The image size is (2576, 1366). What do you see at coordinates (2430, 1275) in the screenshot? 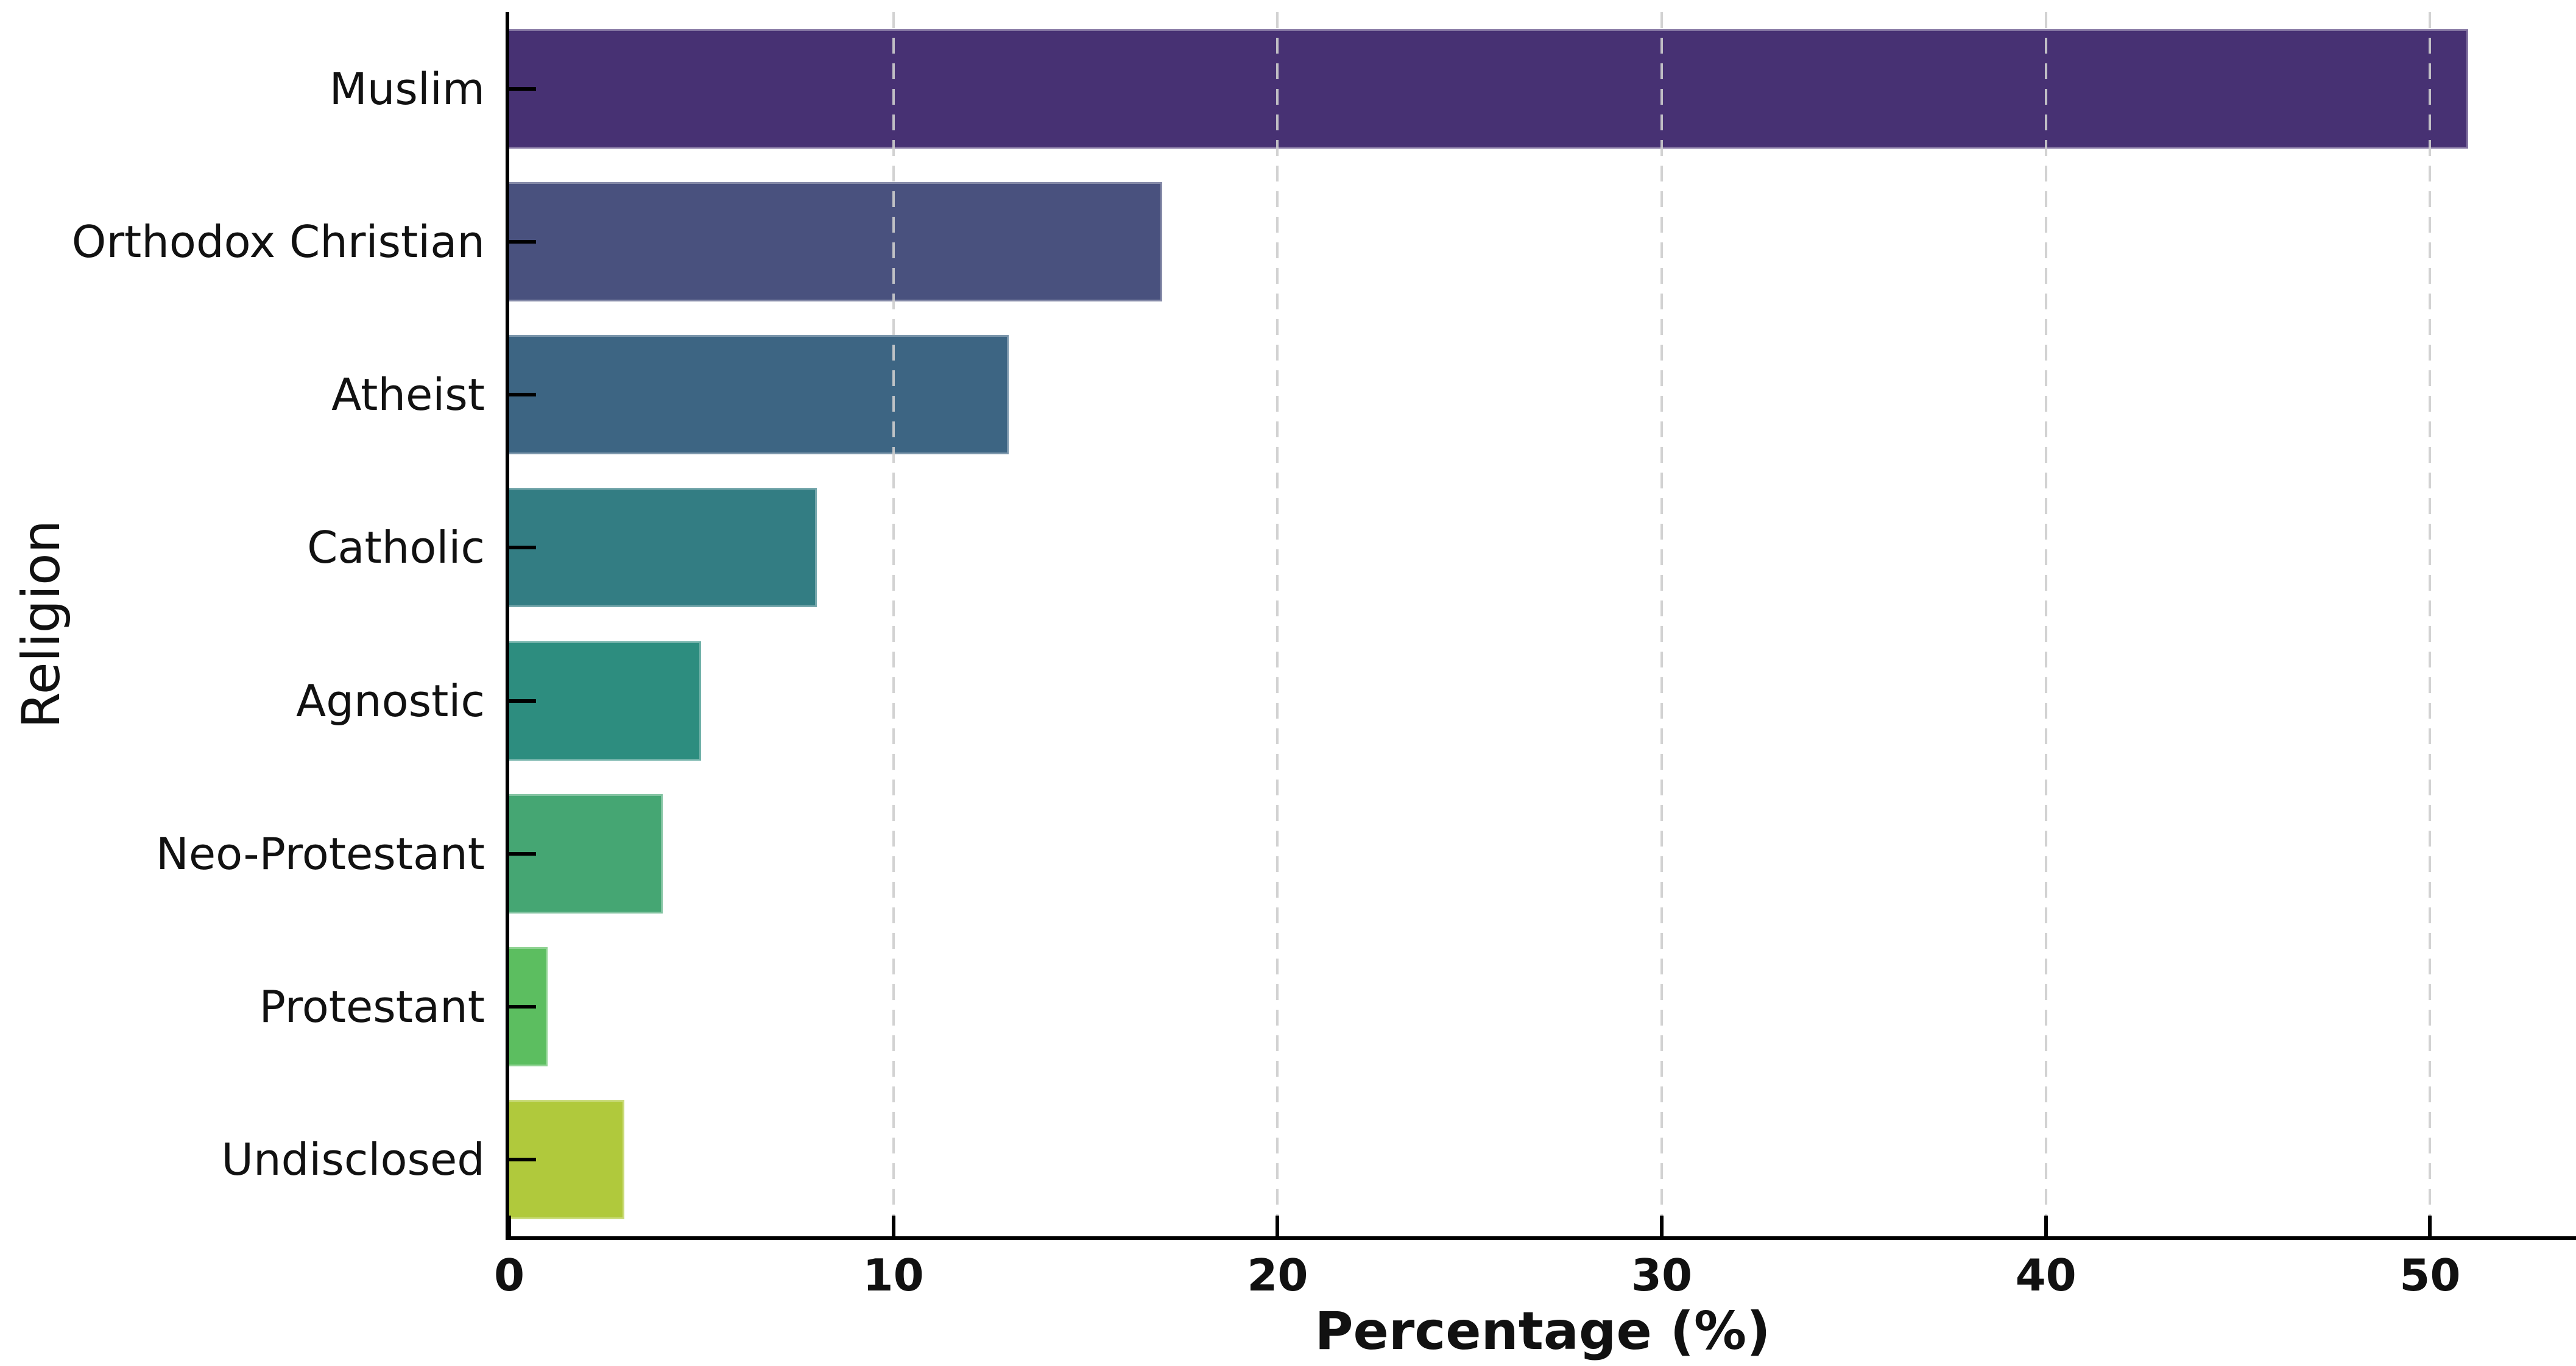
I see `x-tick-label-50: 50` at bounding box center [2430, 1275].